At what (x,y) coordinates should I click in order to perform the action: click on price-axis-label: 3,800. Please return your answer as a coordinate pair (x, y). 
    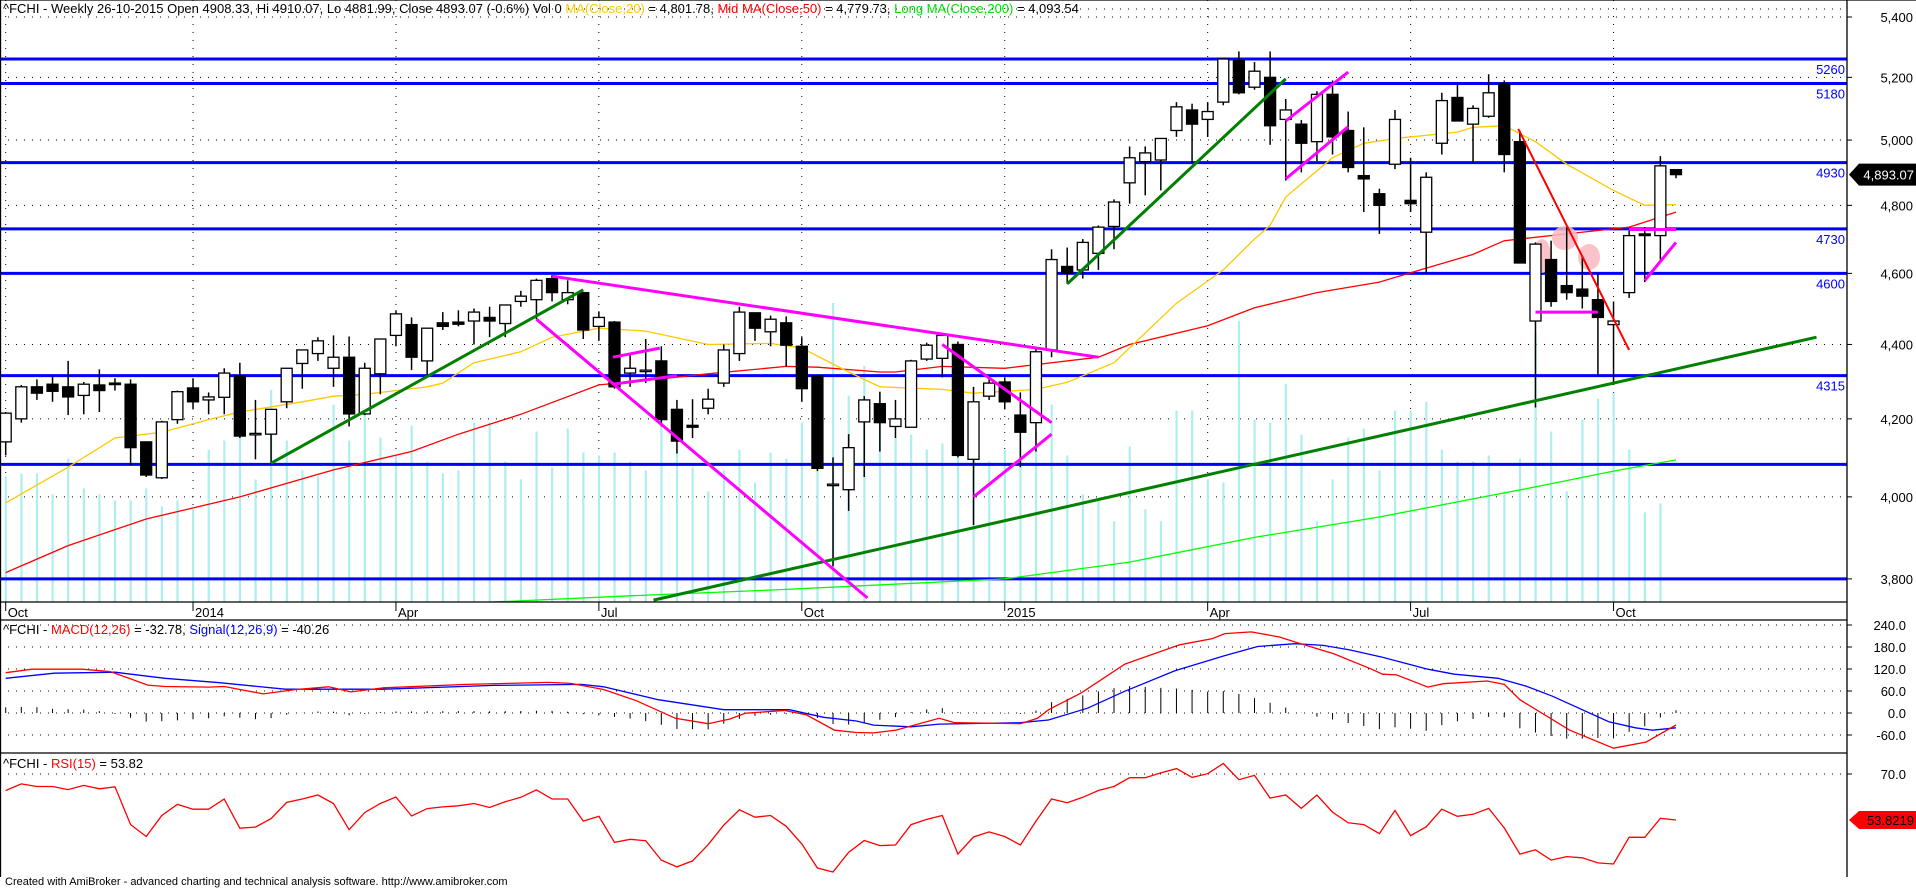
    Looking at the image, I should click on (1896, 579).